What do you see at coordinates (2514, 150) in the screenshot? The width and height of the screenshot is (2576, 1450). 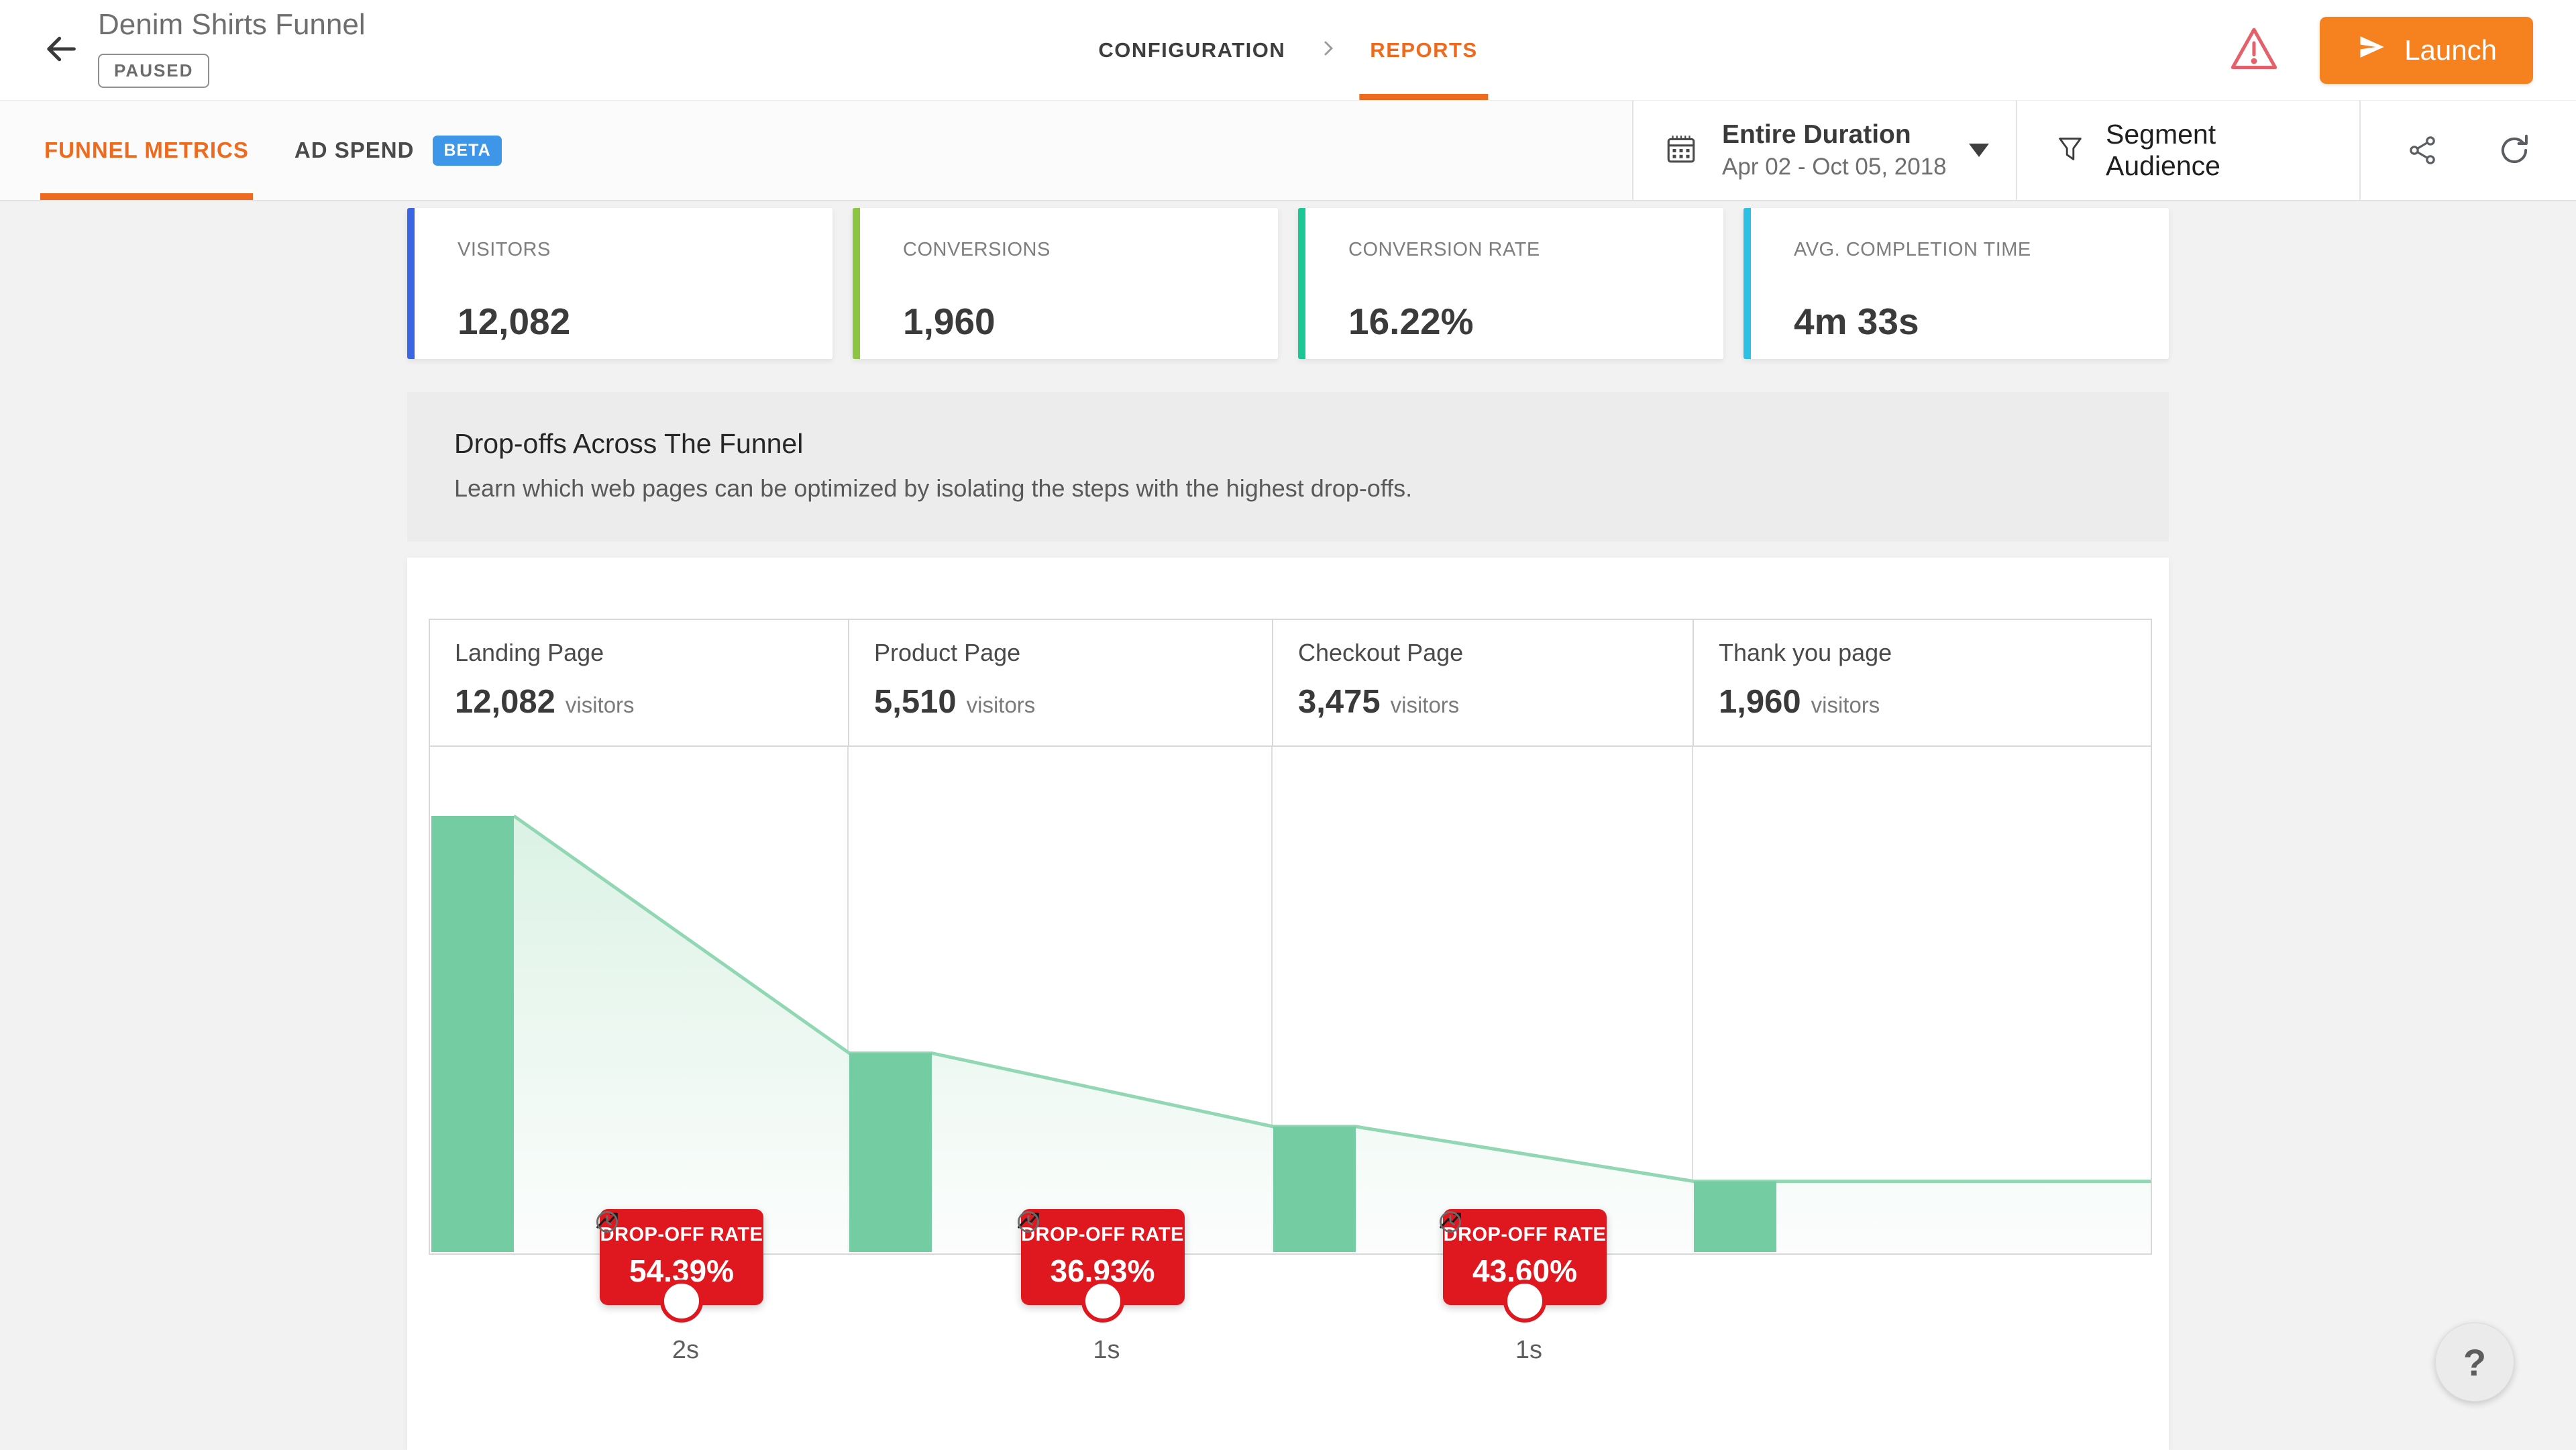 I see `refresh-icon` at bounding box center [2514, 150].